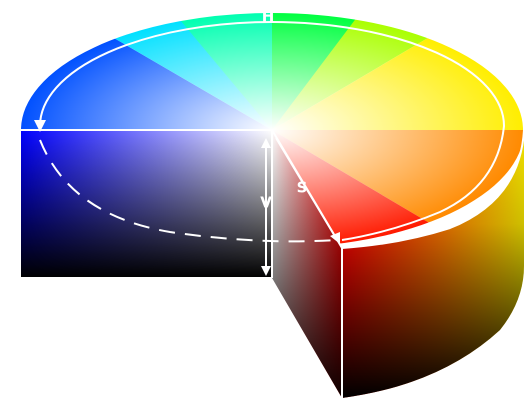  I want to click on hue-arrowhead-icon, so click(40, 126).